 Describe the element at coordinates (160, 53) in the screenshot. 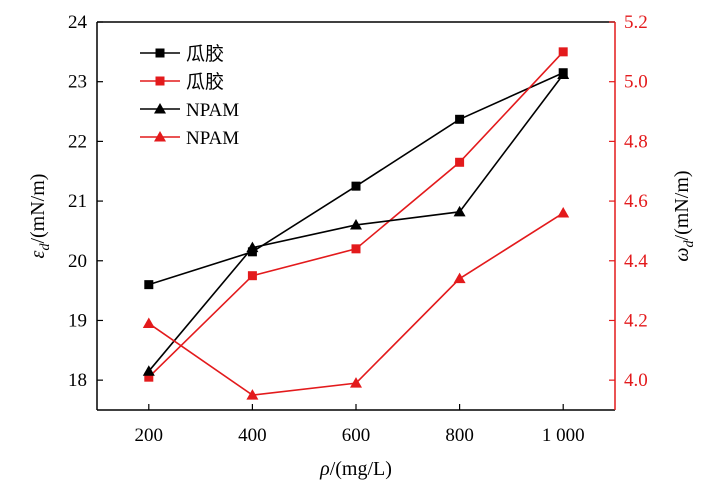

I see `legend-marker-guar-left` at that location.